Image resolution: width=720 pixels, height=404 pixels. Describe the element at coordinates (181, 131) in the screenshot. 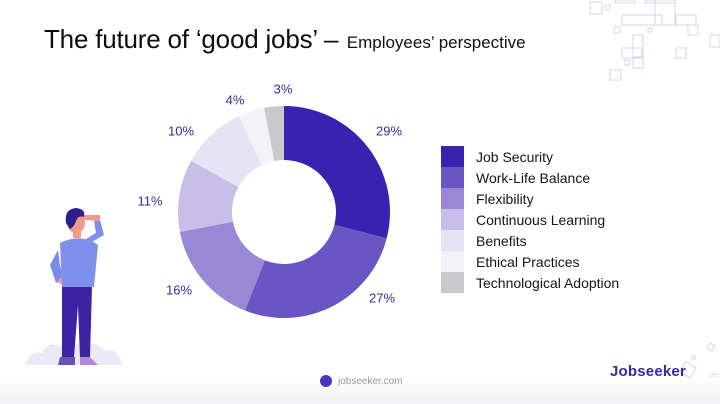

I see `label-benefits: 10%` at that location.